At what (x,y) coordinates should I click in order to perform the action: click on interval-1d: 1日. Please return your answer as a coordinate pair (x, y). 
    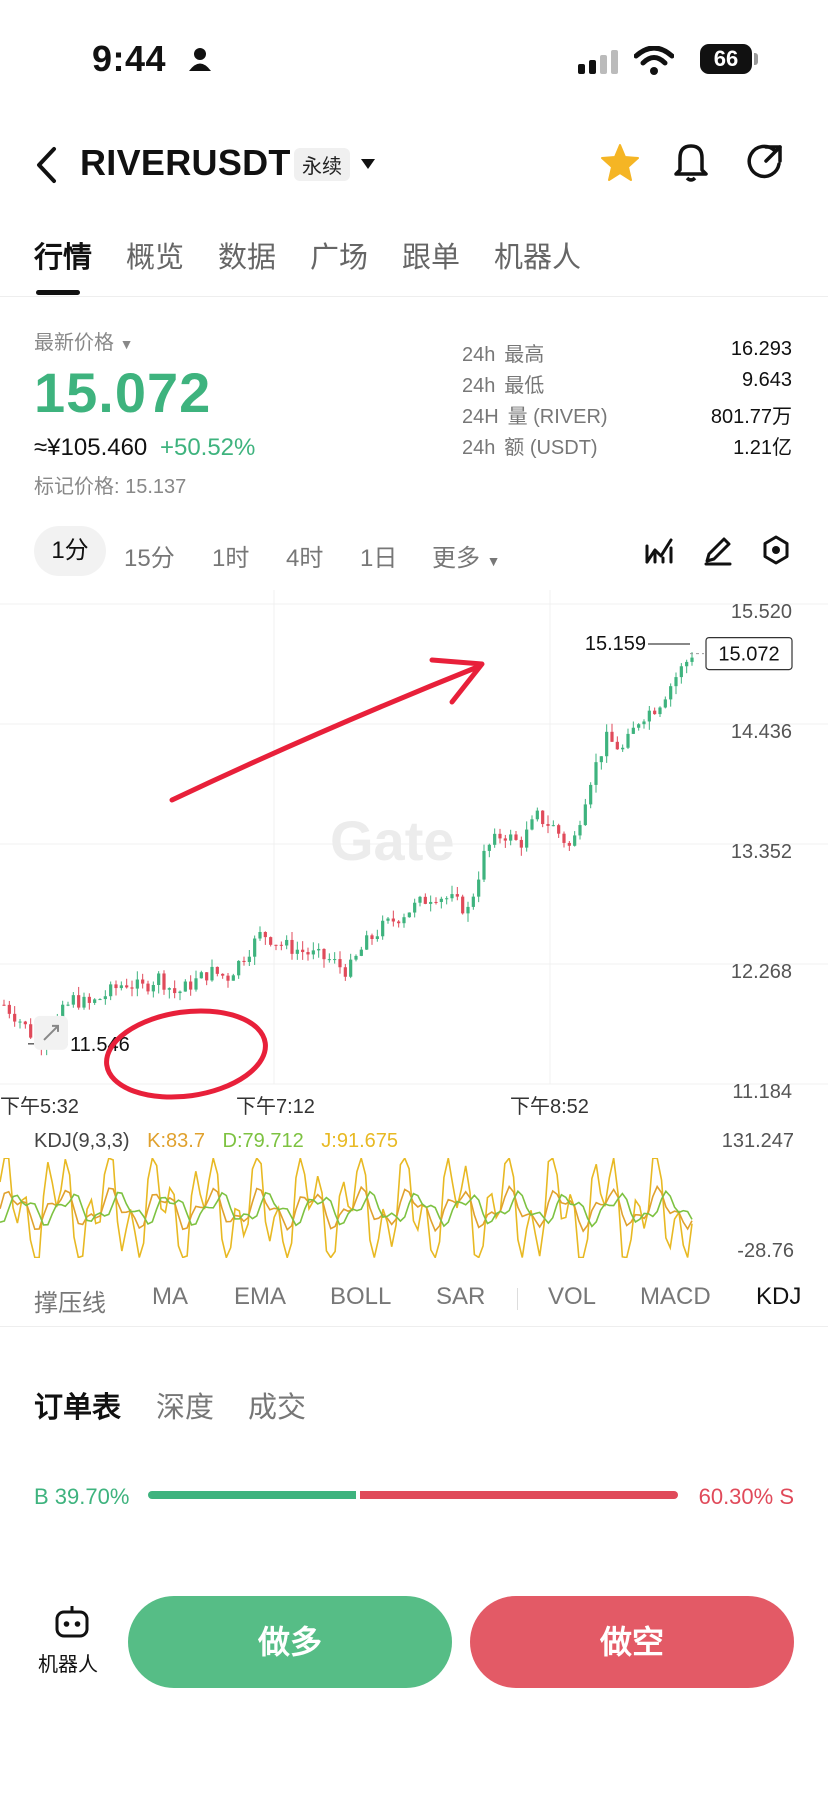
    Looking at the image, I should click on (379, 558).